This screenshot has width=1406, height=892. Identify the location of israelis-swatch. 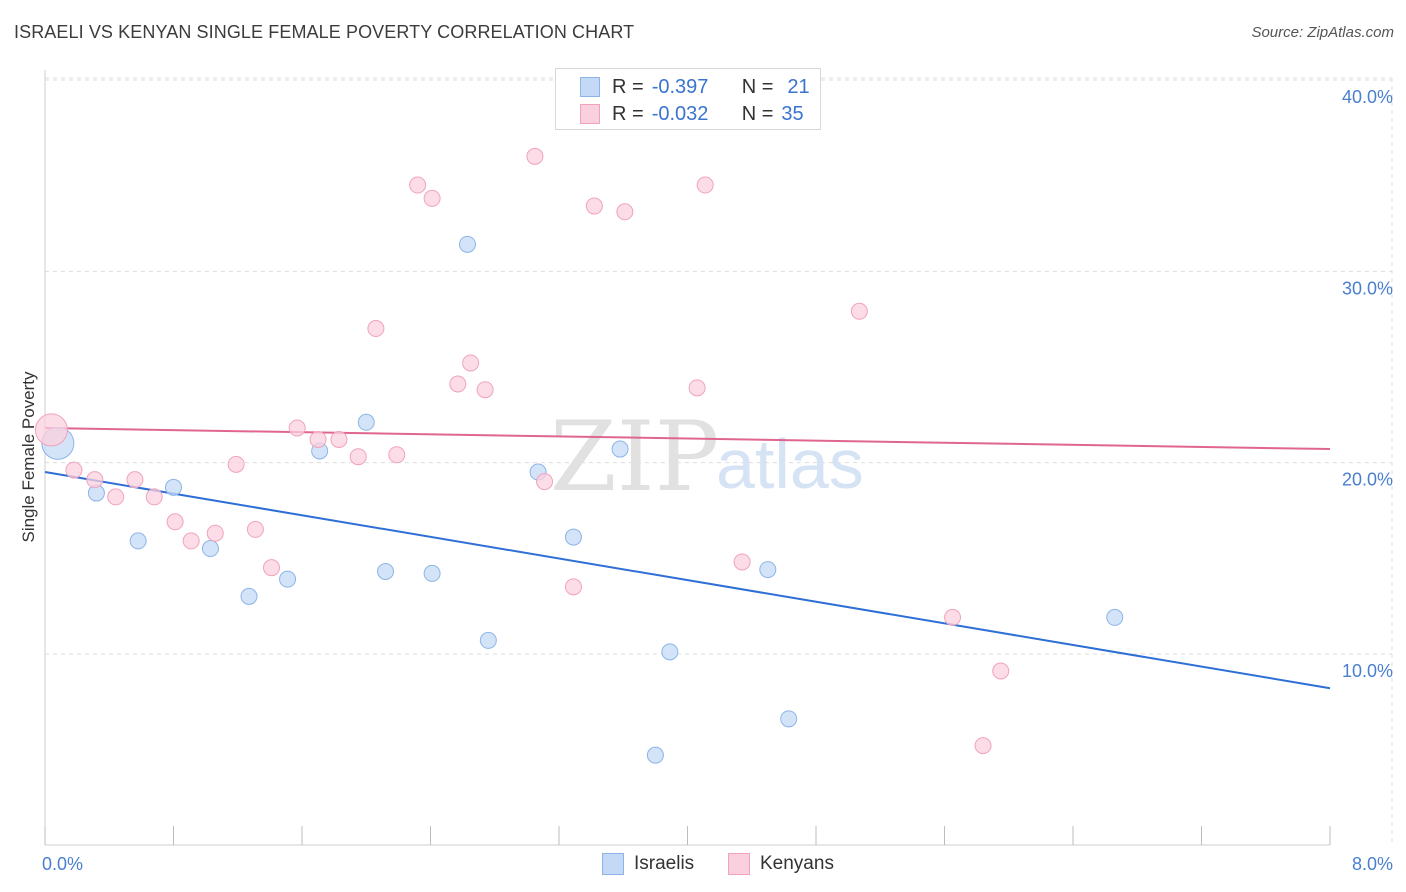
(590, 87).